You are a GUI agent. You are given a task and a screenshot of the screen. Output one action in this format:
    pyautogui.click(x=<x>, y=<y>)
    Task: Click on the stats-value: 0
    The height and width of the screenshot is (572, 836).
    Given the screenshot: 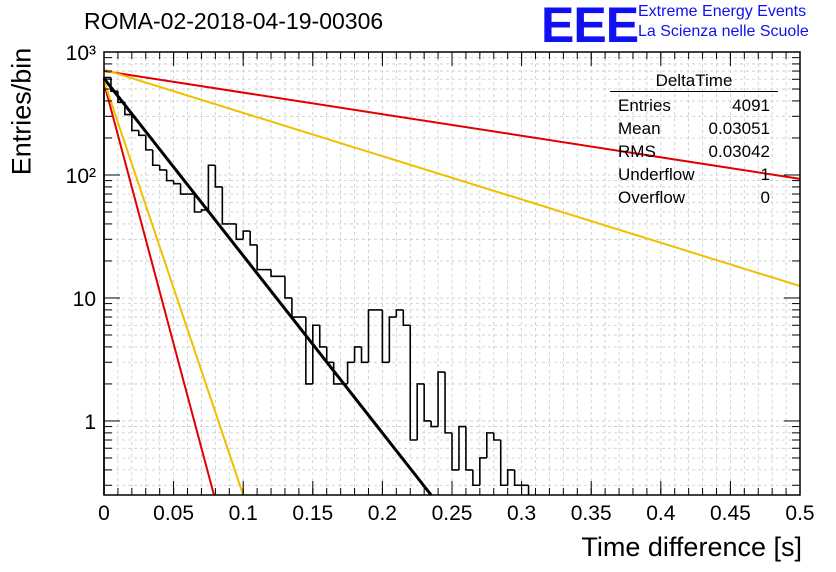 What is the action you would take?
    pyautogui.click(x=765, y=197)
    